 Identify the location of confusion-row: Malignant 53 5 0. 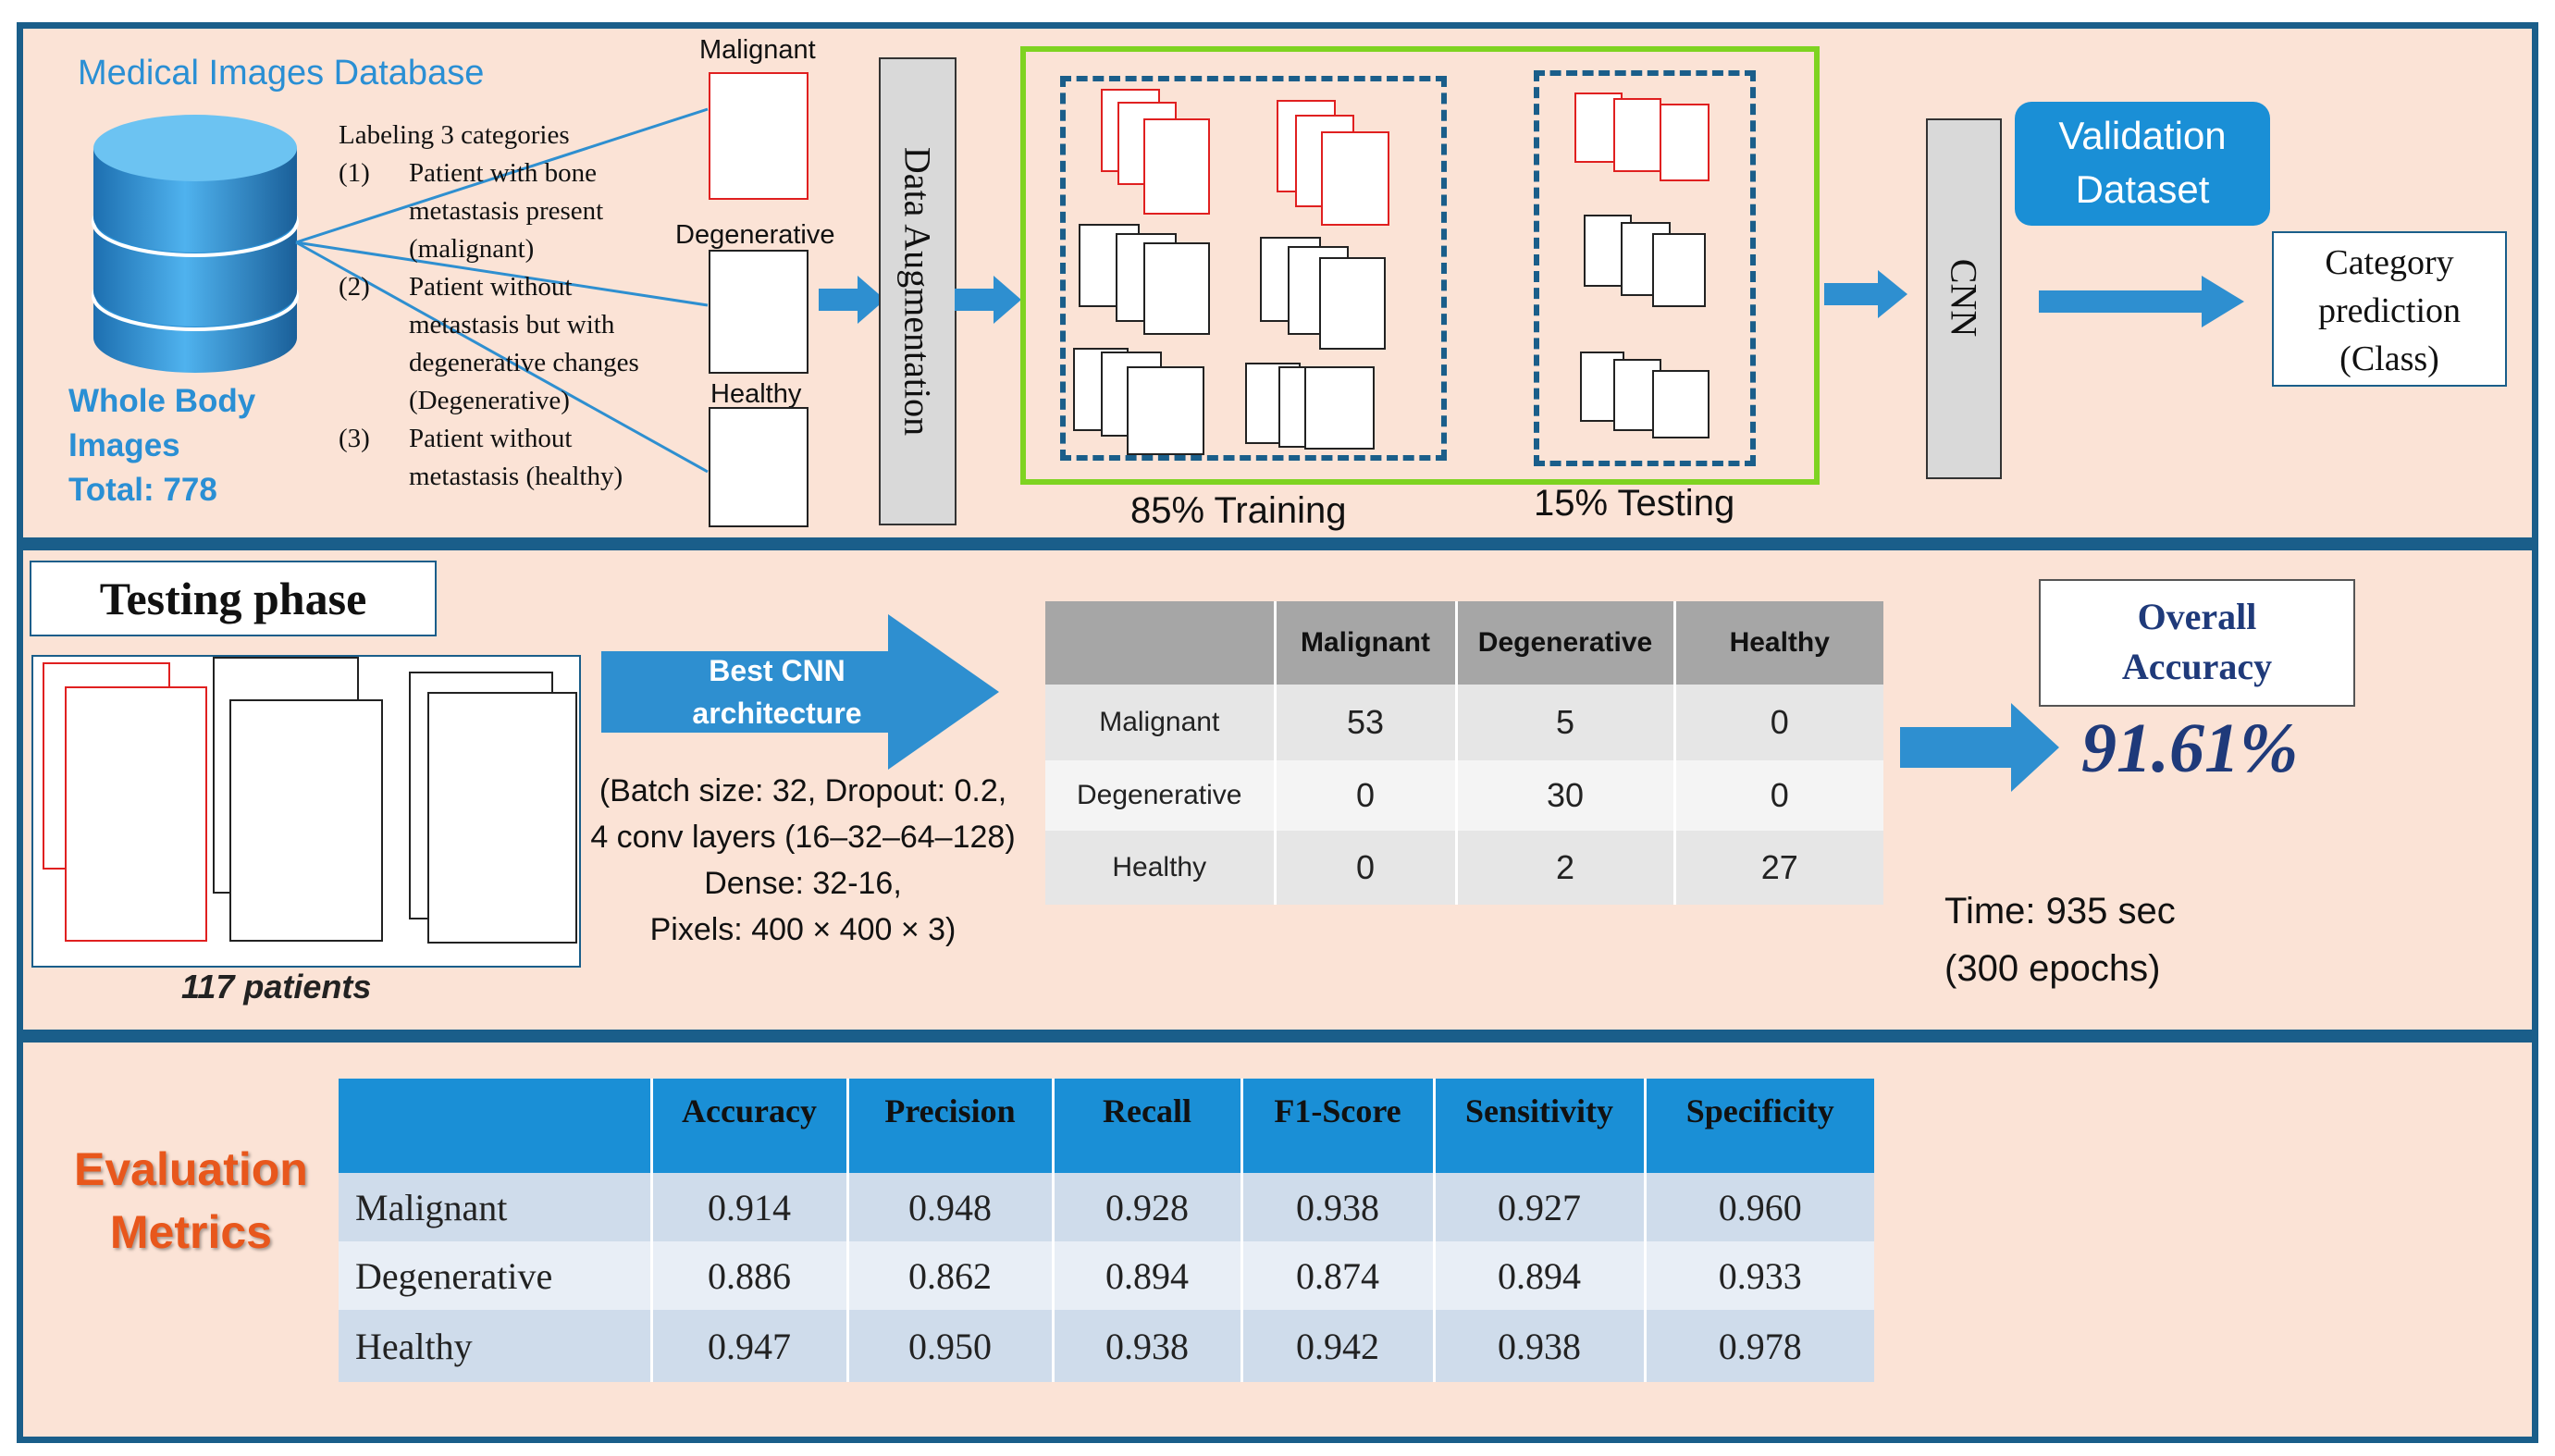
(1464, 722).